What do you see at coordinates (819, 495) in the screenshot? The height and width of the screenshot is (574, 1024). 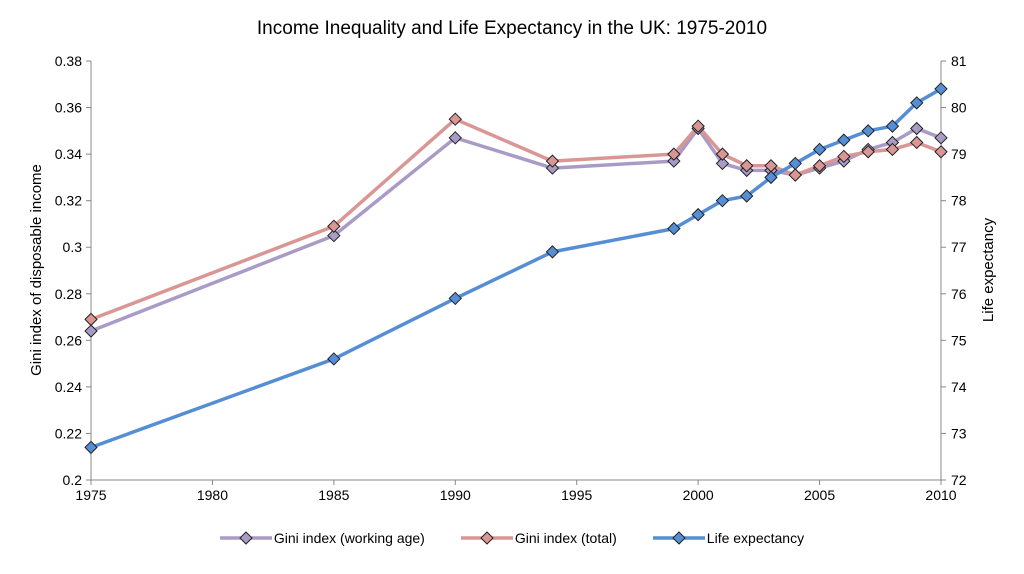 I see `x-tick-label: 2005` at bounding box center [819, 495].